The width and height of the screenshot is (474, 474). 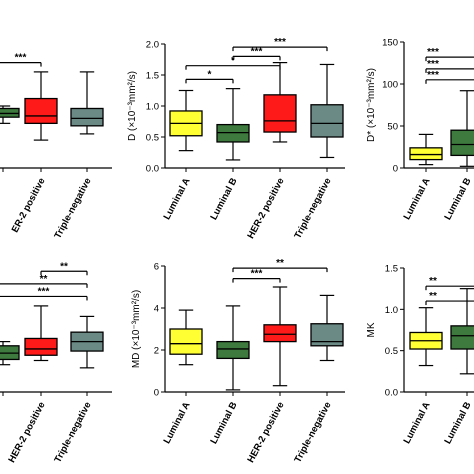 I want to click on panel-top-right-category-label: Luminal B, so click(x=457, y=199).